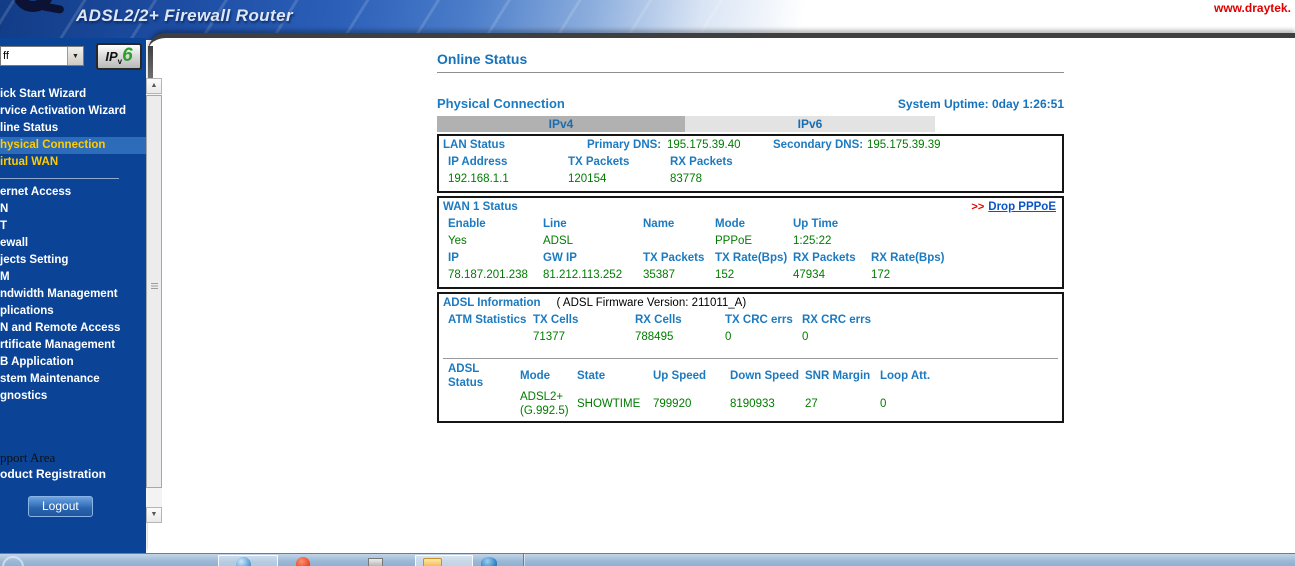 The image size is (1295, 566). I want to click on sidebar-item-quick-start-wizard: ick Start Wizard, so click(43, 94).